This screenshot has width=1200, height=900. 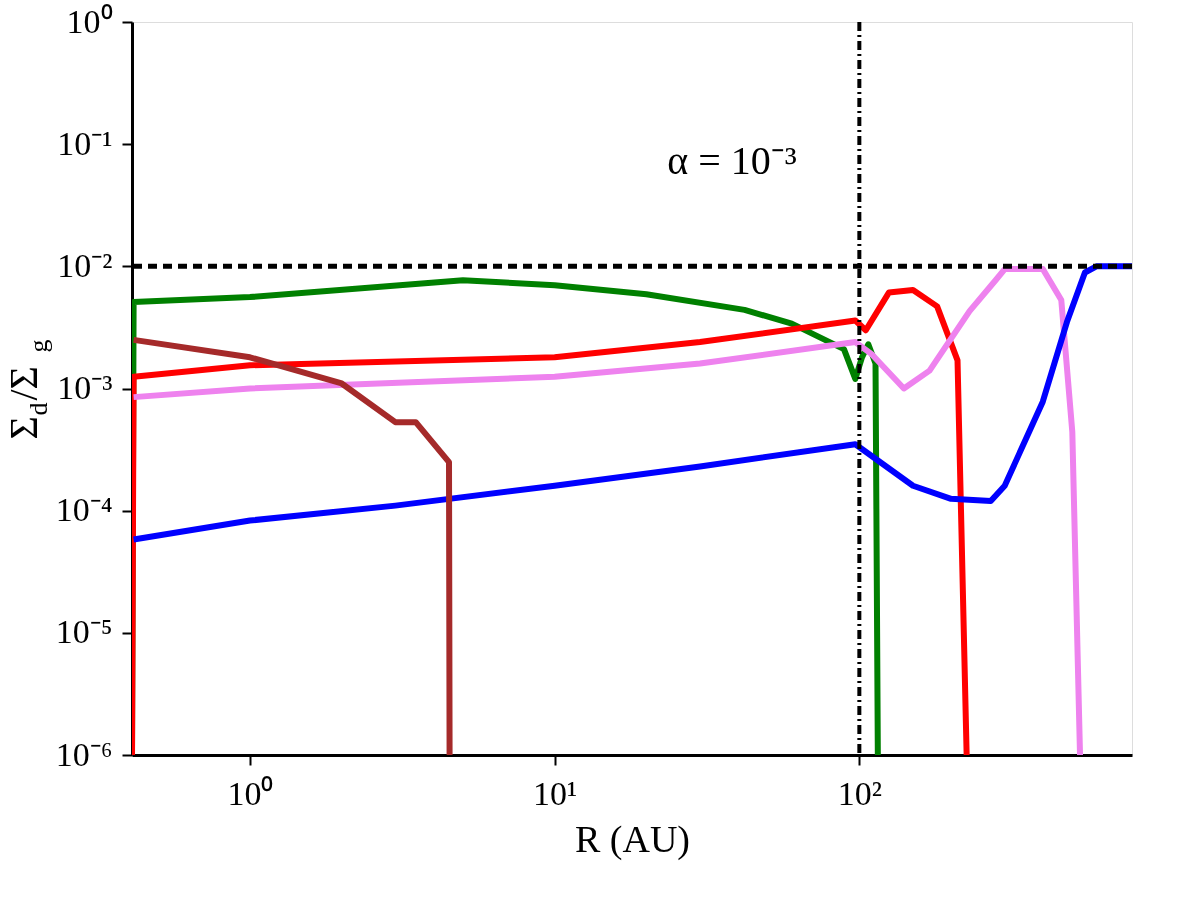 What do you see at coordinates (85, 265) in the screenshot?
I see `y-tick-label: 10⁻²` at bounding box center [85, 265].